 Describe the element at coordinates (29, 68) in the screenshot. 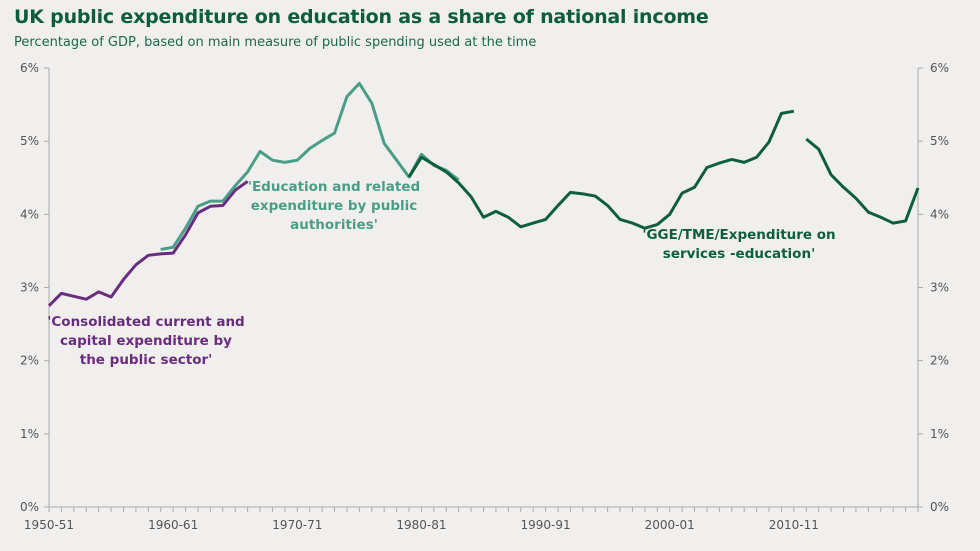

I see `y-tick-label-left: 6%` at that location.